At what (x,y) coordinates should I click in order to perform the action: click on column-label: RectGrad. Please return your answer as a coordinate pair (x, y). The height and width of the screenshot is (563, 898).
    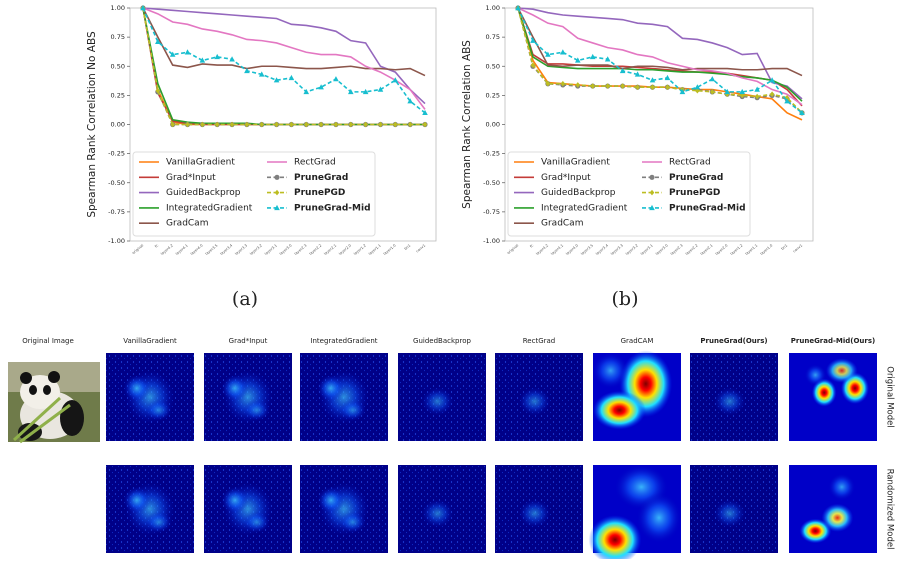
    Looking at the image, I should click on (539, 341).